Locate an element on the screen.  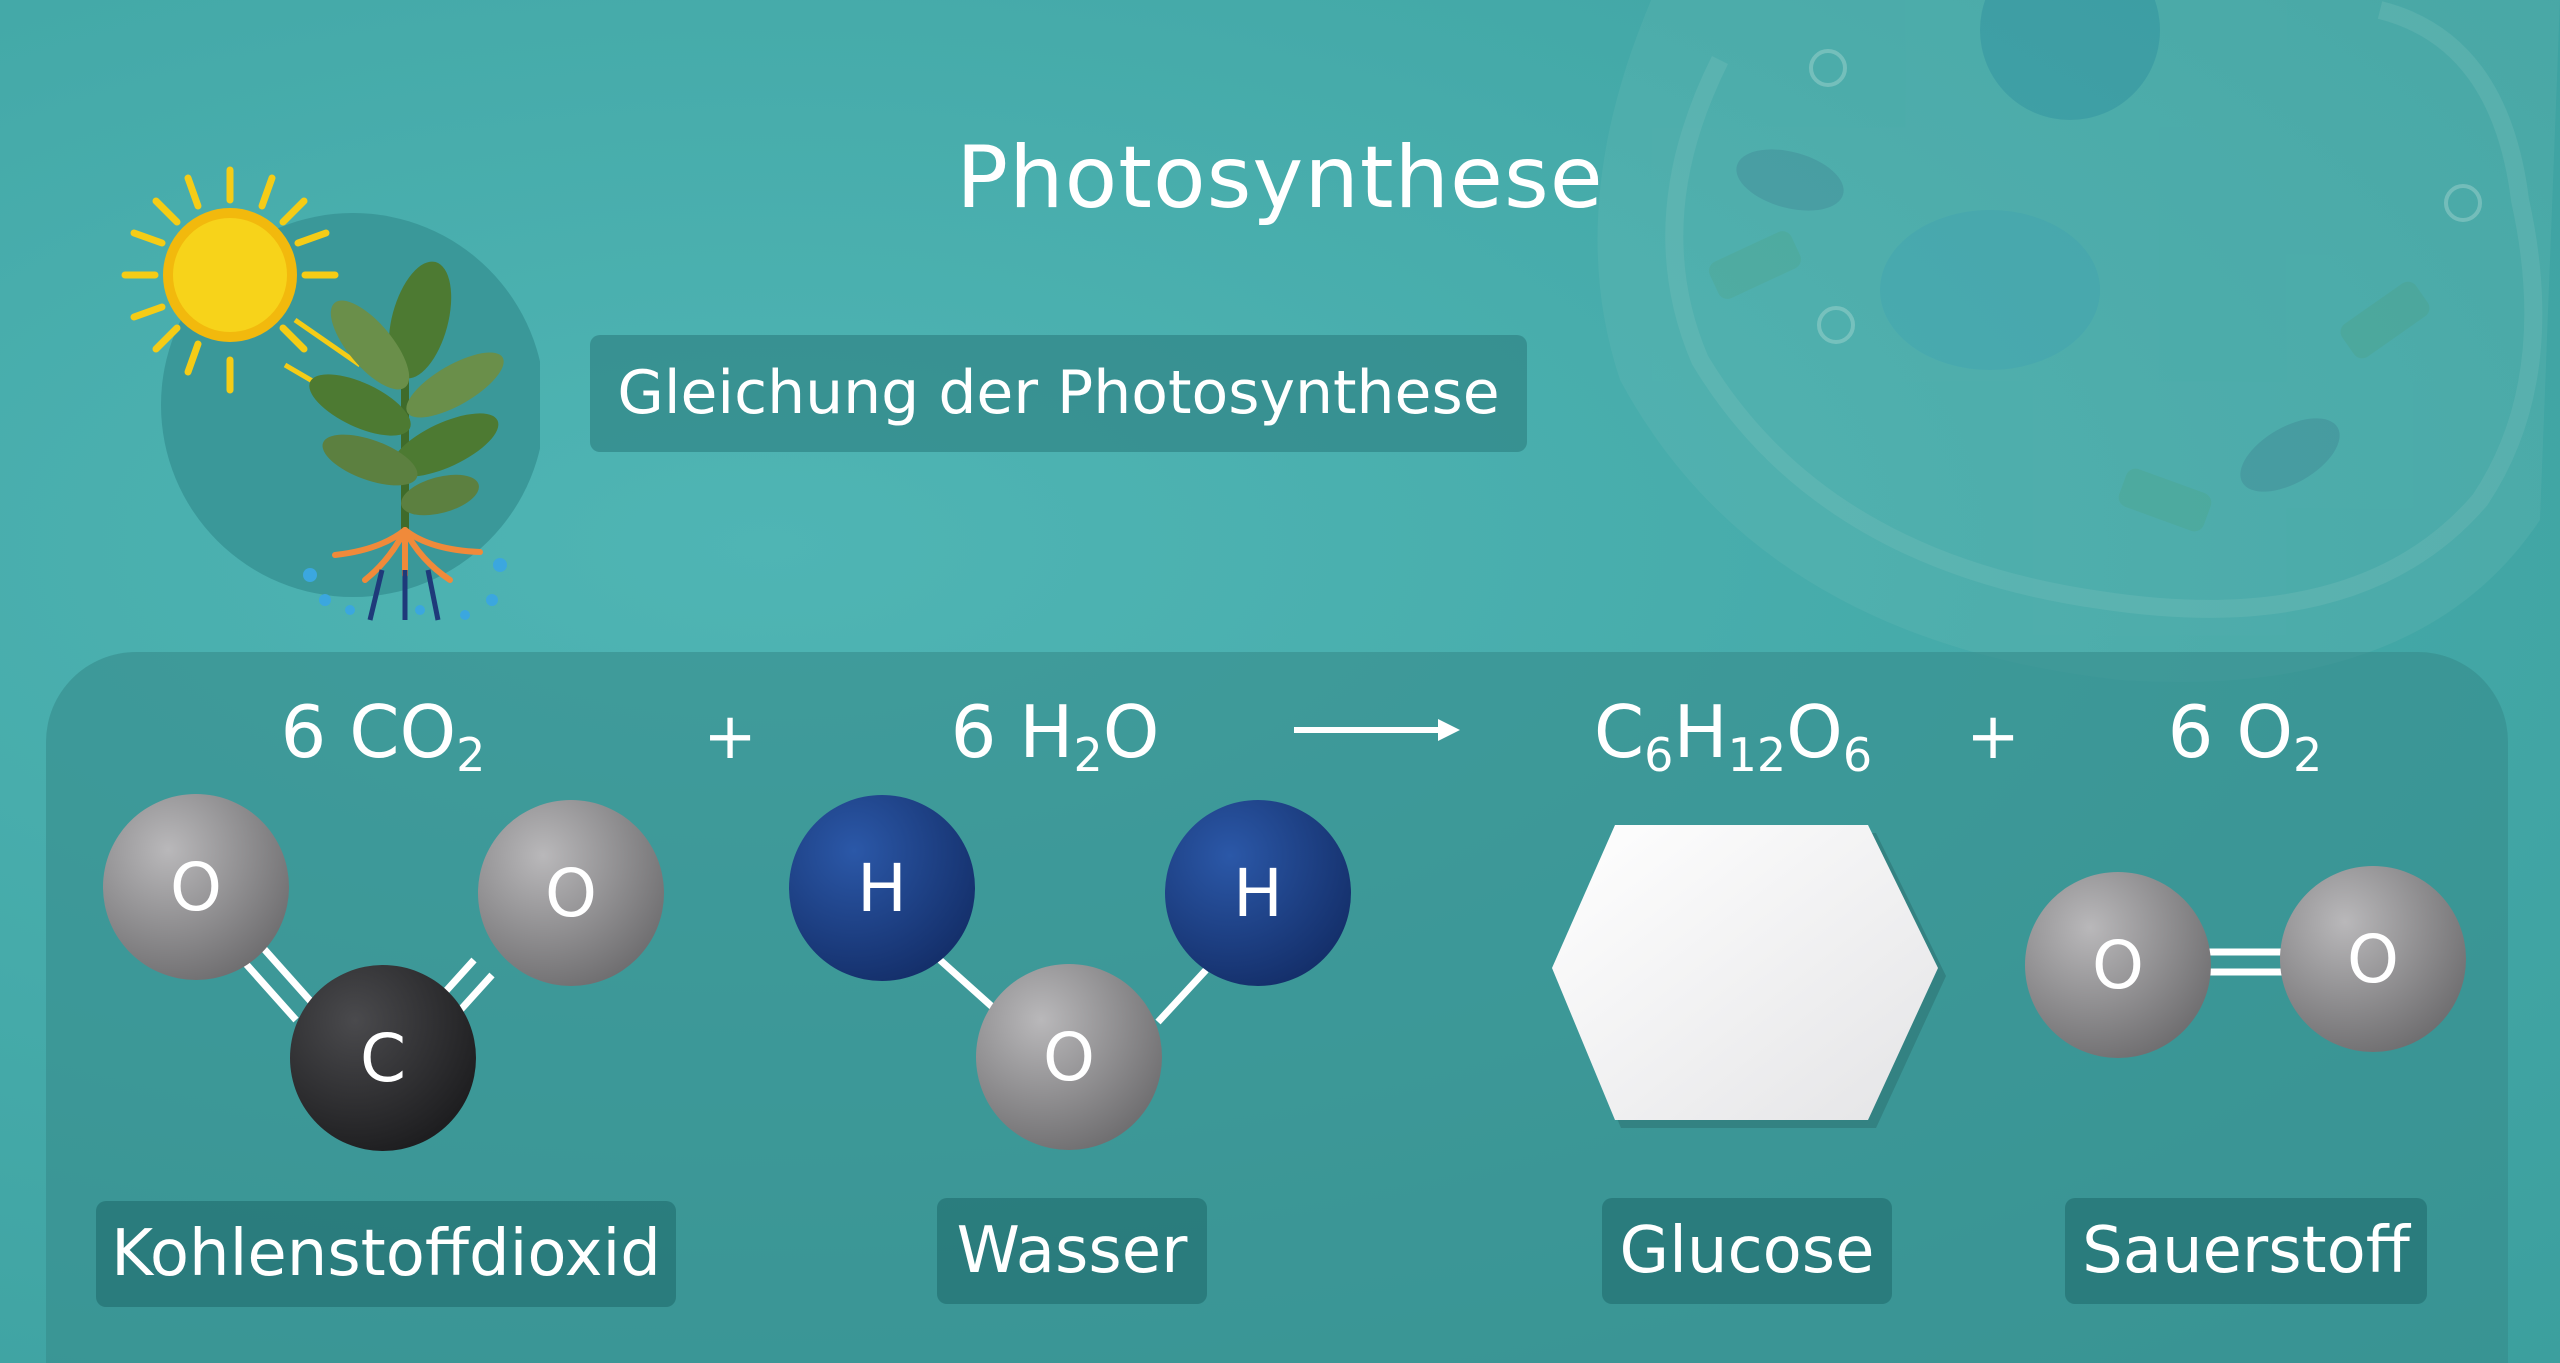
sun-plant-icon is located at coordinates (330, 393).